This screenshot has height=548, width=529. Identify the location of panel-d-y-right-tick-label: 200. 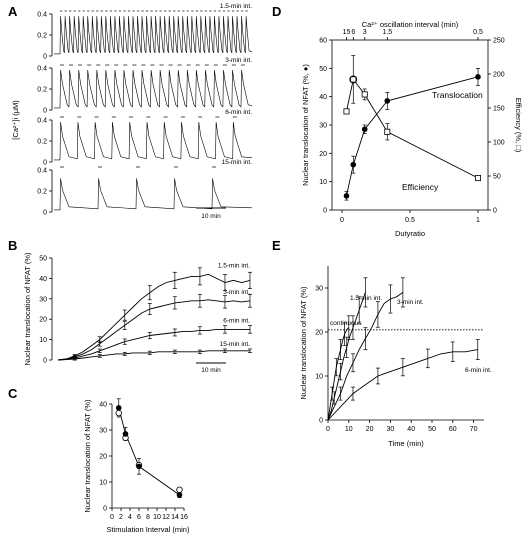
(499, 75).